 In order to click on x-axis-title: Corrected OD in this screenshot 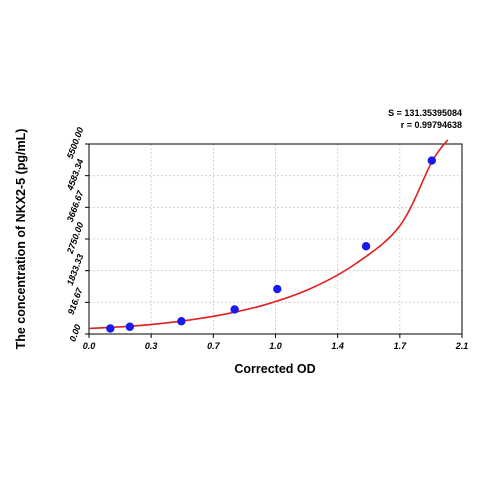, I will do `click(274, 369)`.